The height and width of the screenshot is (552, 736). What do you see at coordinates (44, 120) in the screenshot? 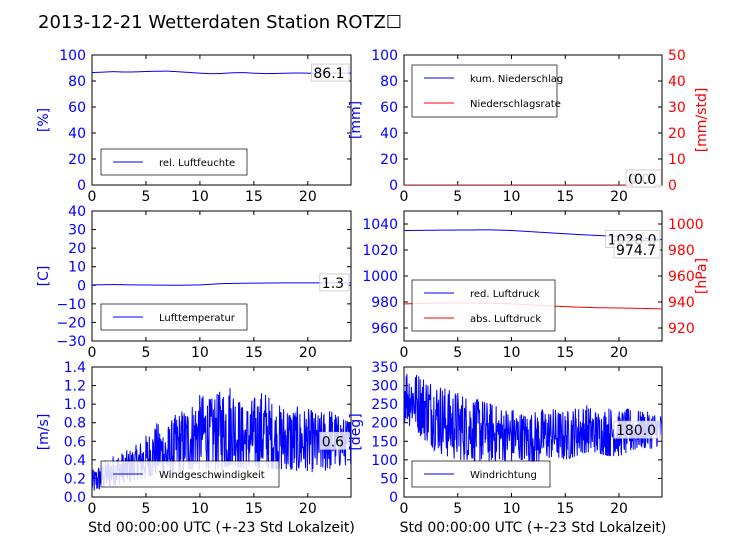
I see `y-axis-label: [%]` at bounding box center [44, 120].